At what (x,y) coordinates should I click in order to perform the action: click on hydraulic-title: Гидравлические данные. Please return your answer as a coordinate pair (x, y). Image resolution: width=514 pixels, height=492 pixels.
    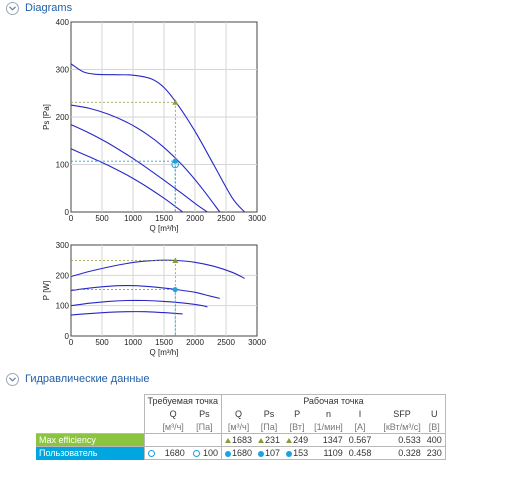
    Looking at the image, I should click on (87, 379).